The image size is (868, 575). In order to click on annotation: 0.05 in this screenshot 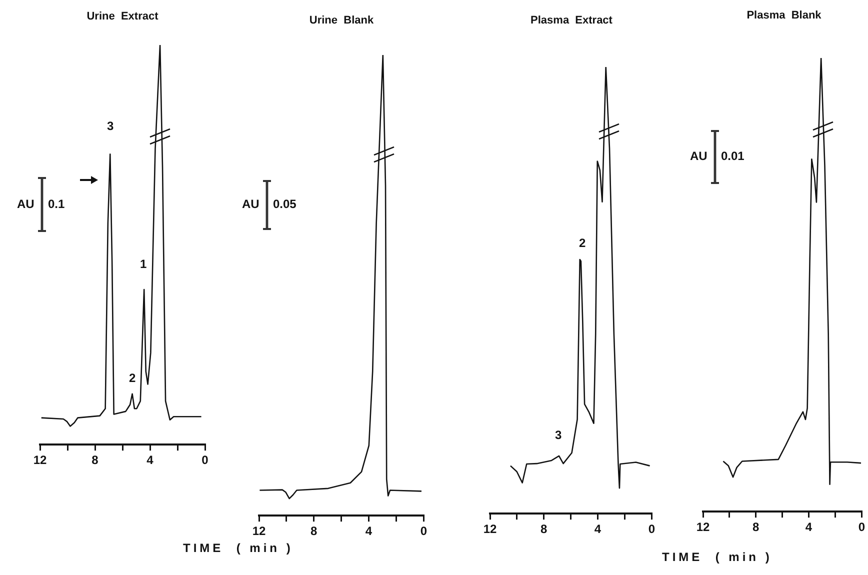, I will do `click(284, 204)`.